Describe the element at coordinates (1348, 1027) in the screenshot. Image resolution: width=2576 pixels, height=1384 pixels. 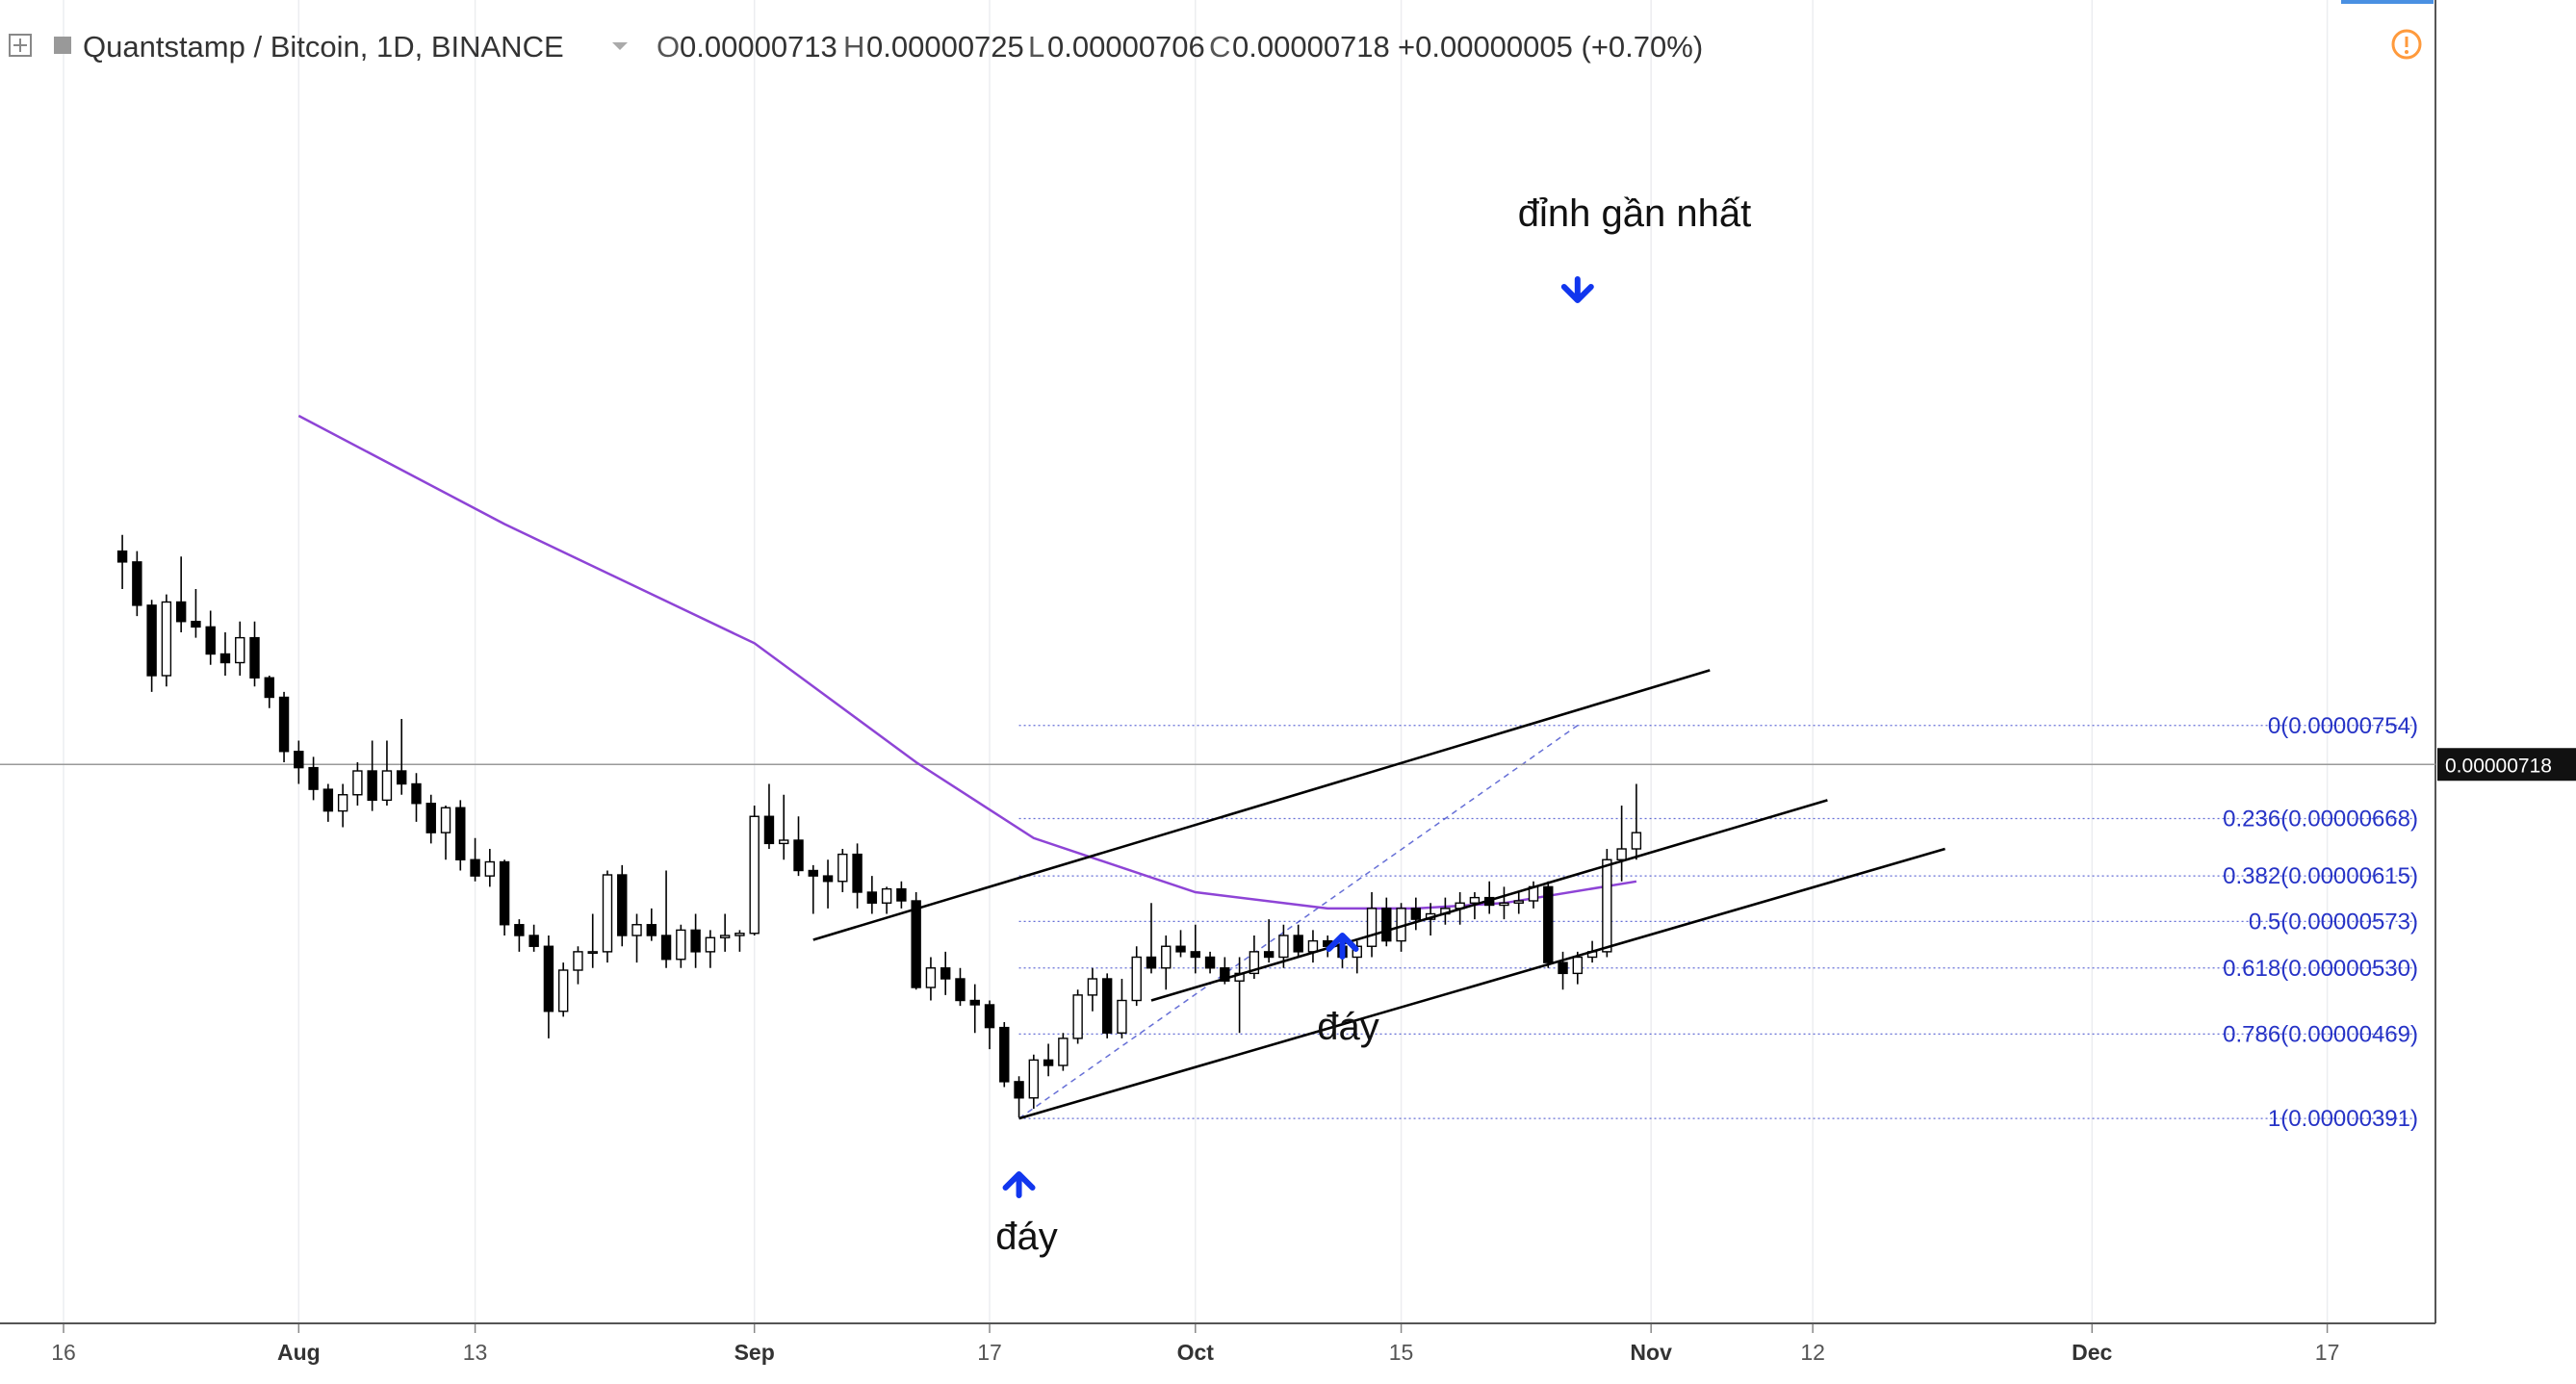
I see `annotation-label: đáy` at that location.